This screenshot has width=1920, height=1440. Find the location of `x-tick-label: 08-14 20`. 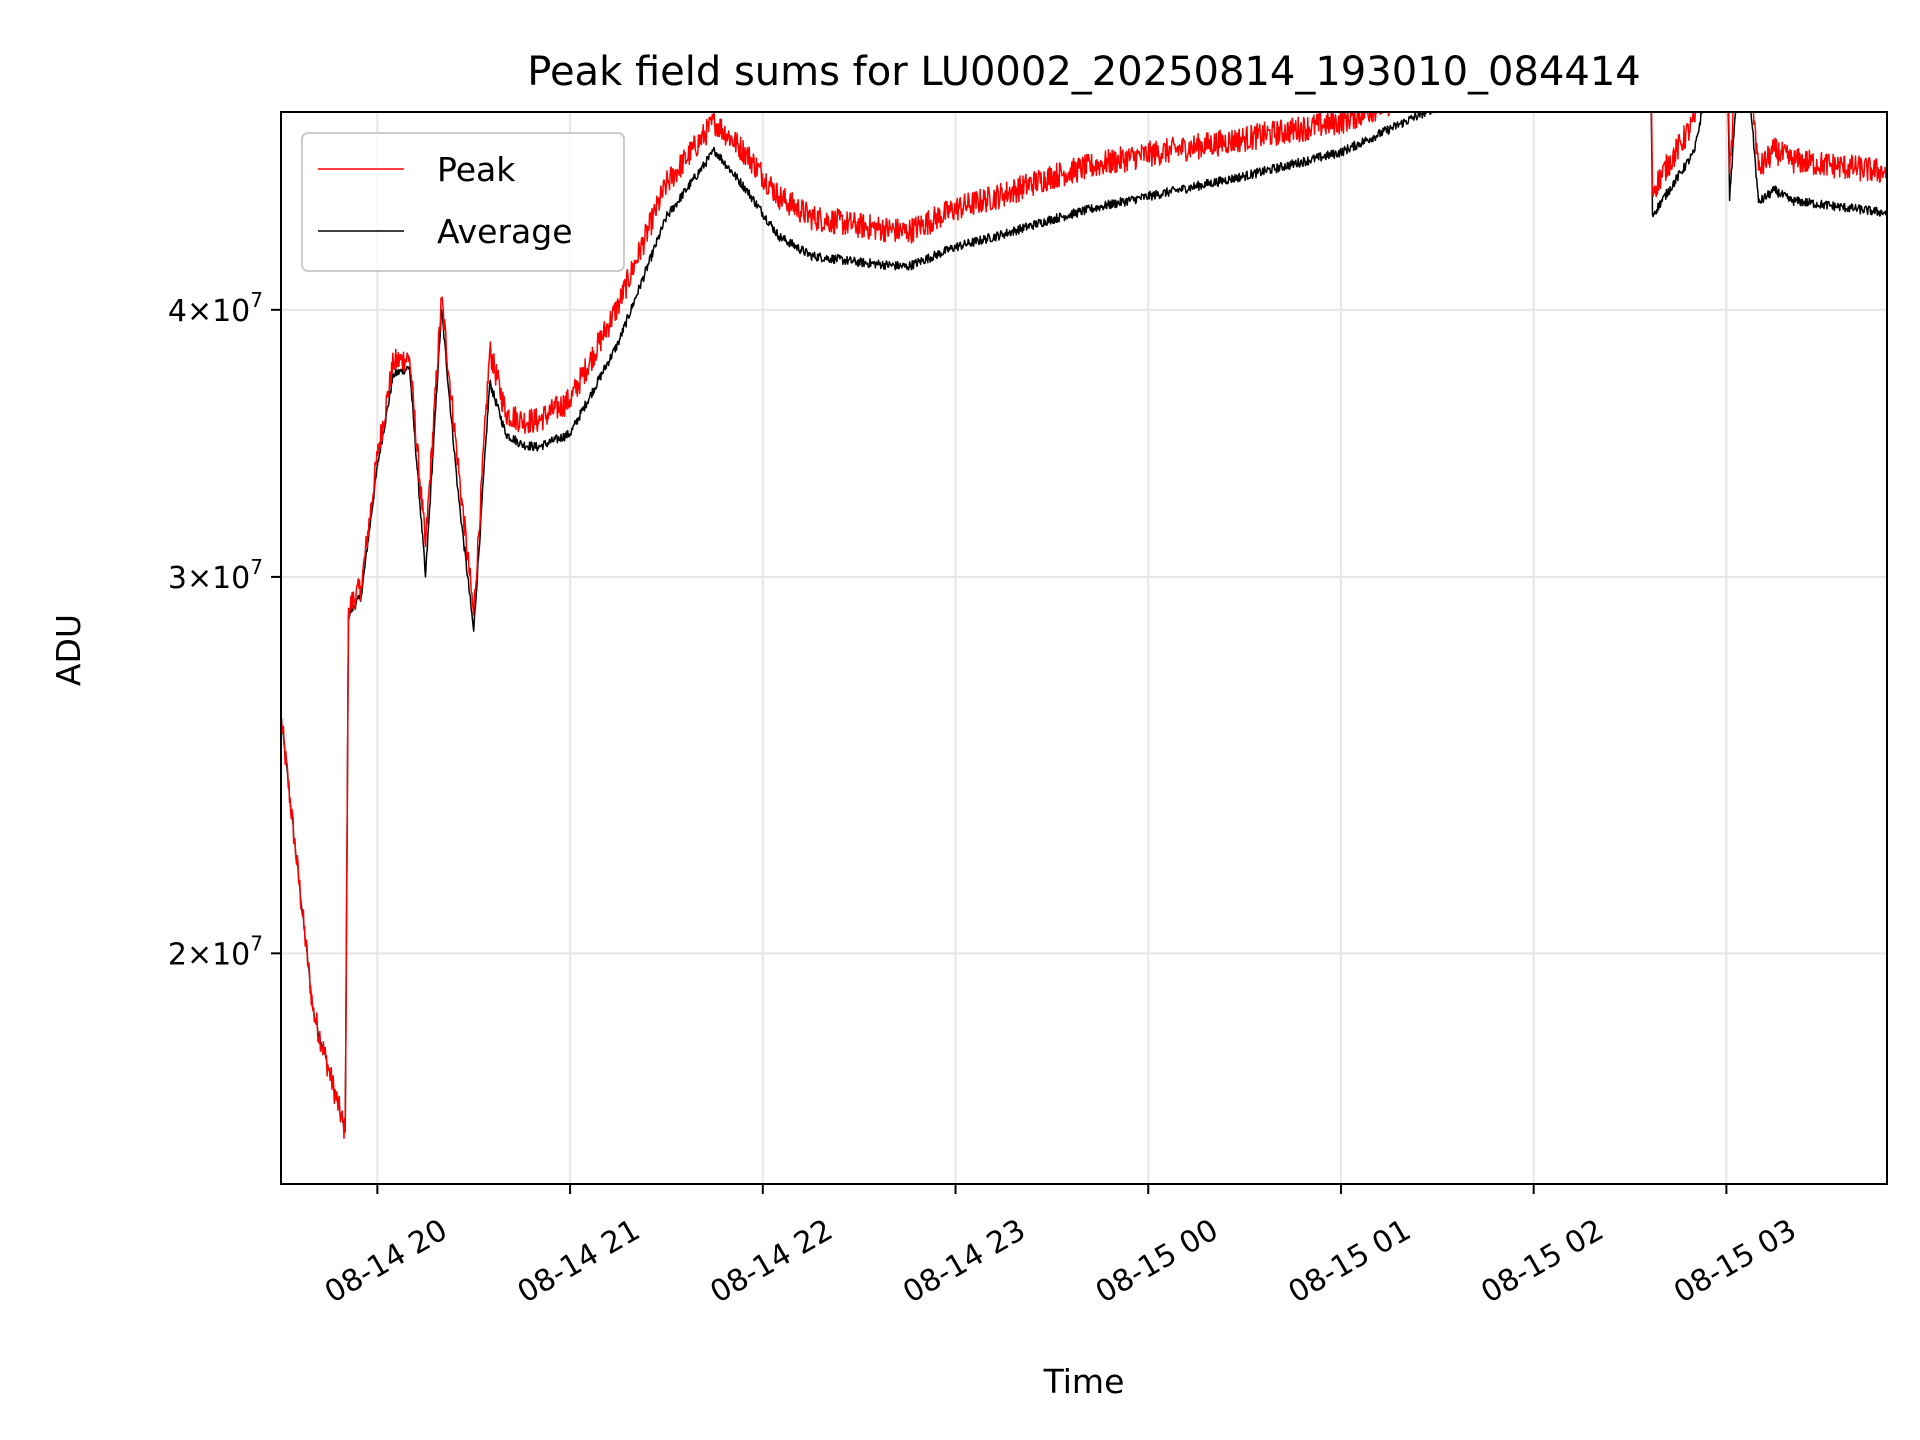

x-tick-label: 08-14 20 is located at coordinates (386, 1262).